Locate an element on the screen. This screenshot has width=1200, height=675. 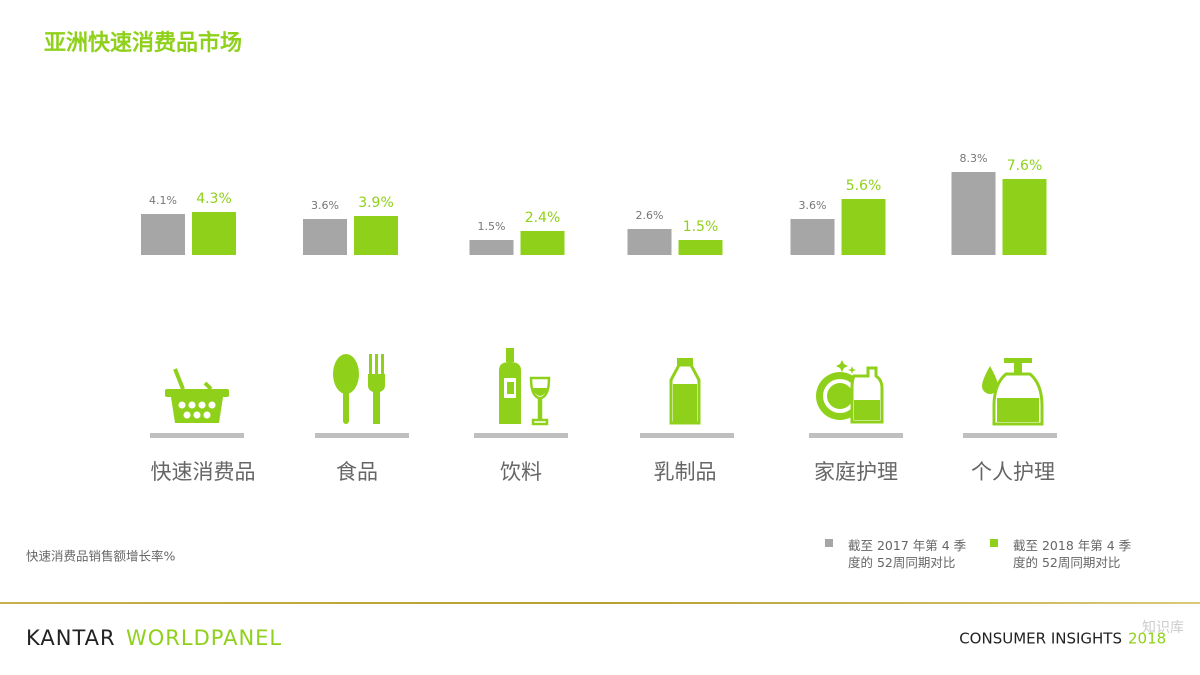
value-label: 5.6% is located at coordinates (864, 186).